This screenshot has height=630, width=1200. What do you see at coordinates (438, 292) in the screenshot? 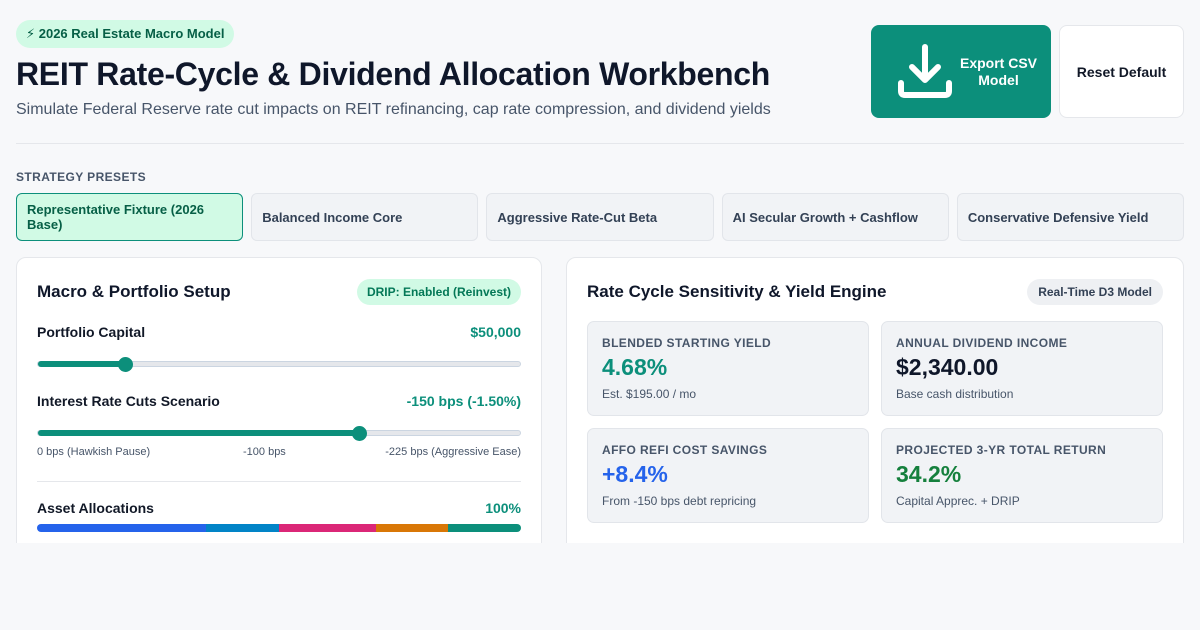
I see `drip-toggle: DRIP: Enabled (Reinvest)` at bounding box center [438, 292].